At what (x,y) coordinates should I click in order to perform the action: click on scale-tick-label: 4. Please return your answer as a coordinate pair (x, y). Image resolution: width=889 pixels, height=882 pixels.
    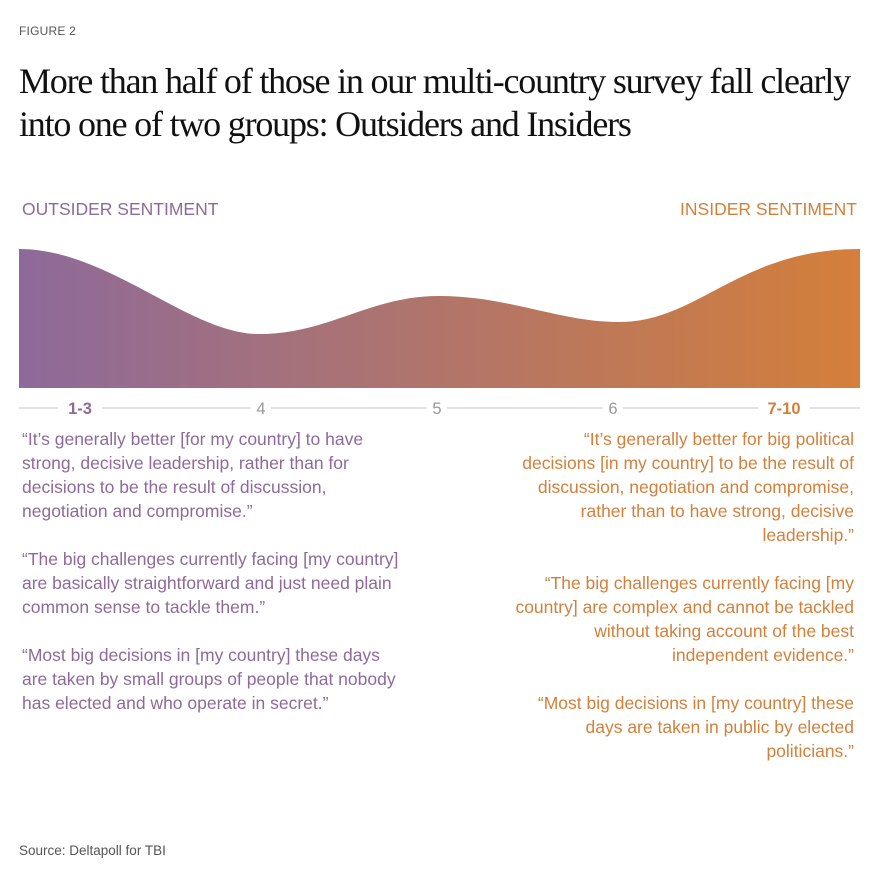
    Looking at the image, I should click on (260, 409).